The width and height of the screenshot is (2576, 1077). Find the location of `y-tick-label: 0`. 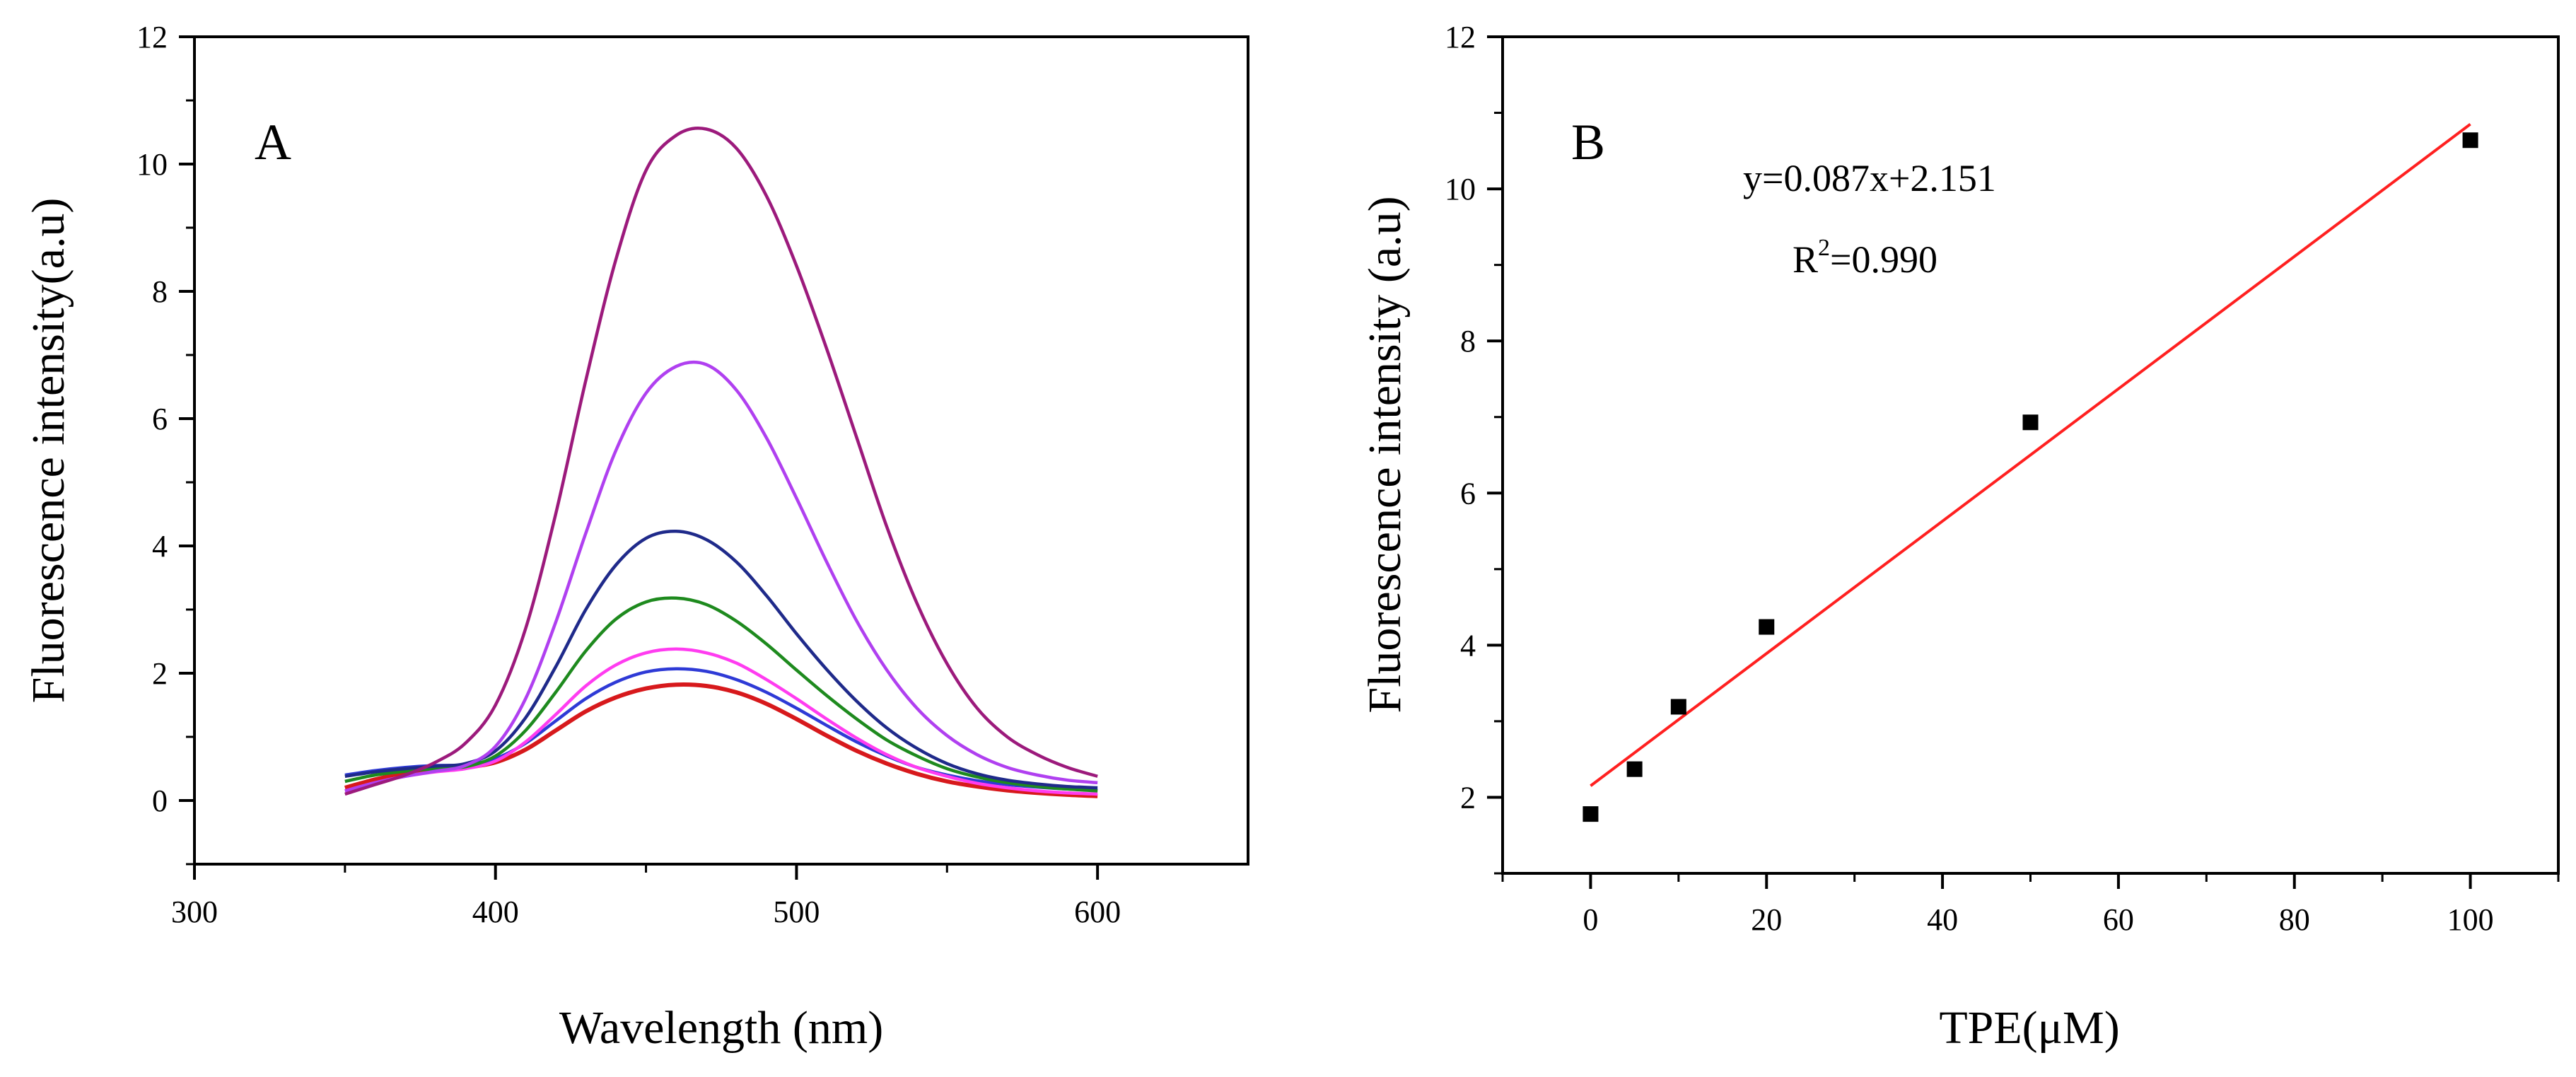

y-tick-label: 0 is located at coordinates (160, 801).